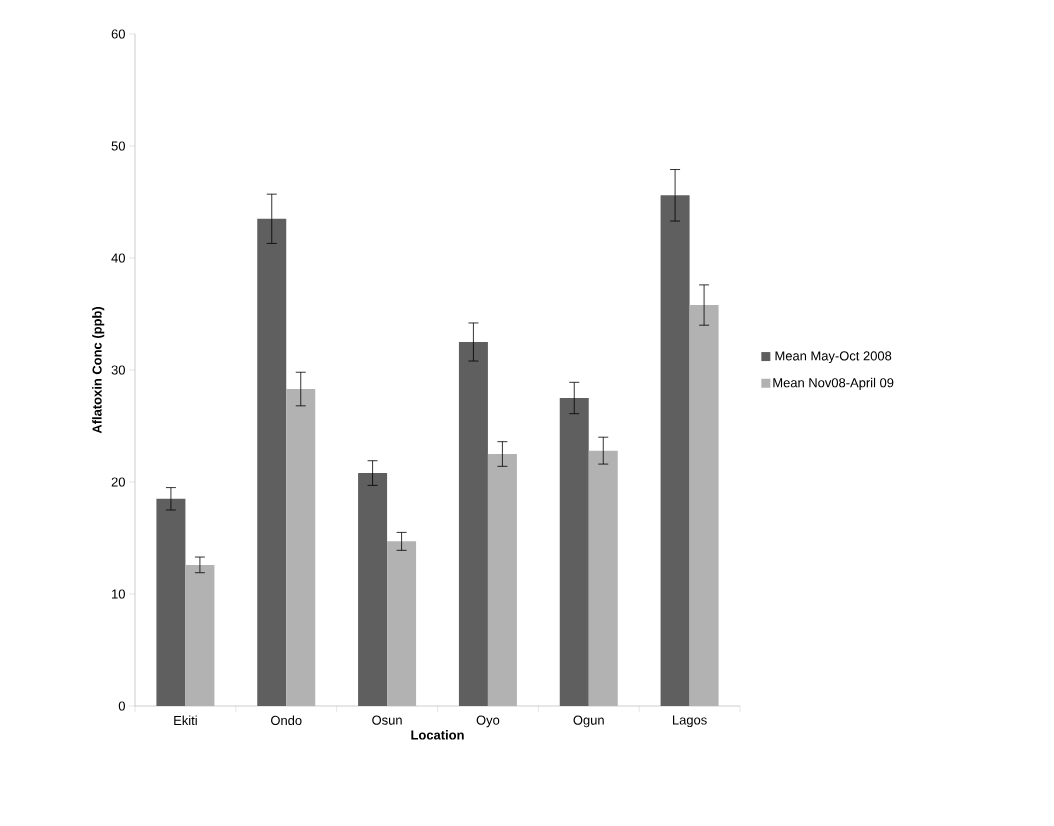 The height and width of the screenshot is (826, 1054). I want to click on x-tick-label: Lagos, so click(690, 721).